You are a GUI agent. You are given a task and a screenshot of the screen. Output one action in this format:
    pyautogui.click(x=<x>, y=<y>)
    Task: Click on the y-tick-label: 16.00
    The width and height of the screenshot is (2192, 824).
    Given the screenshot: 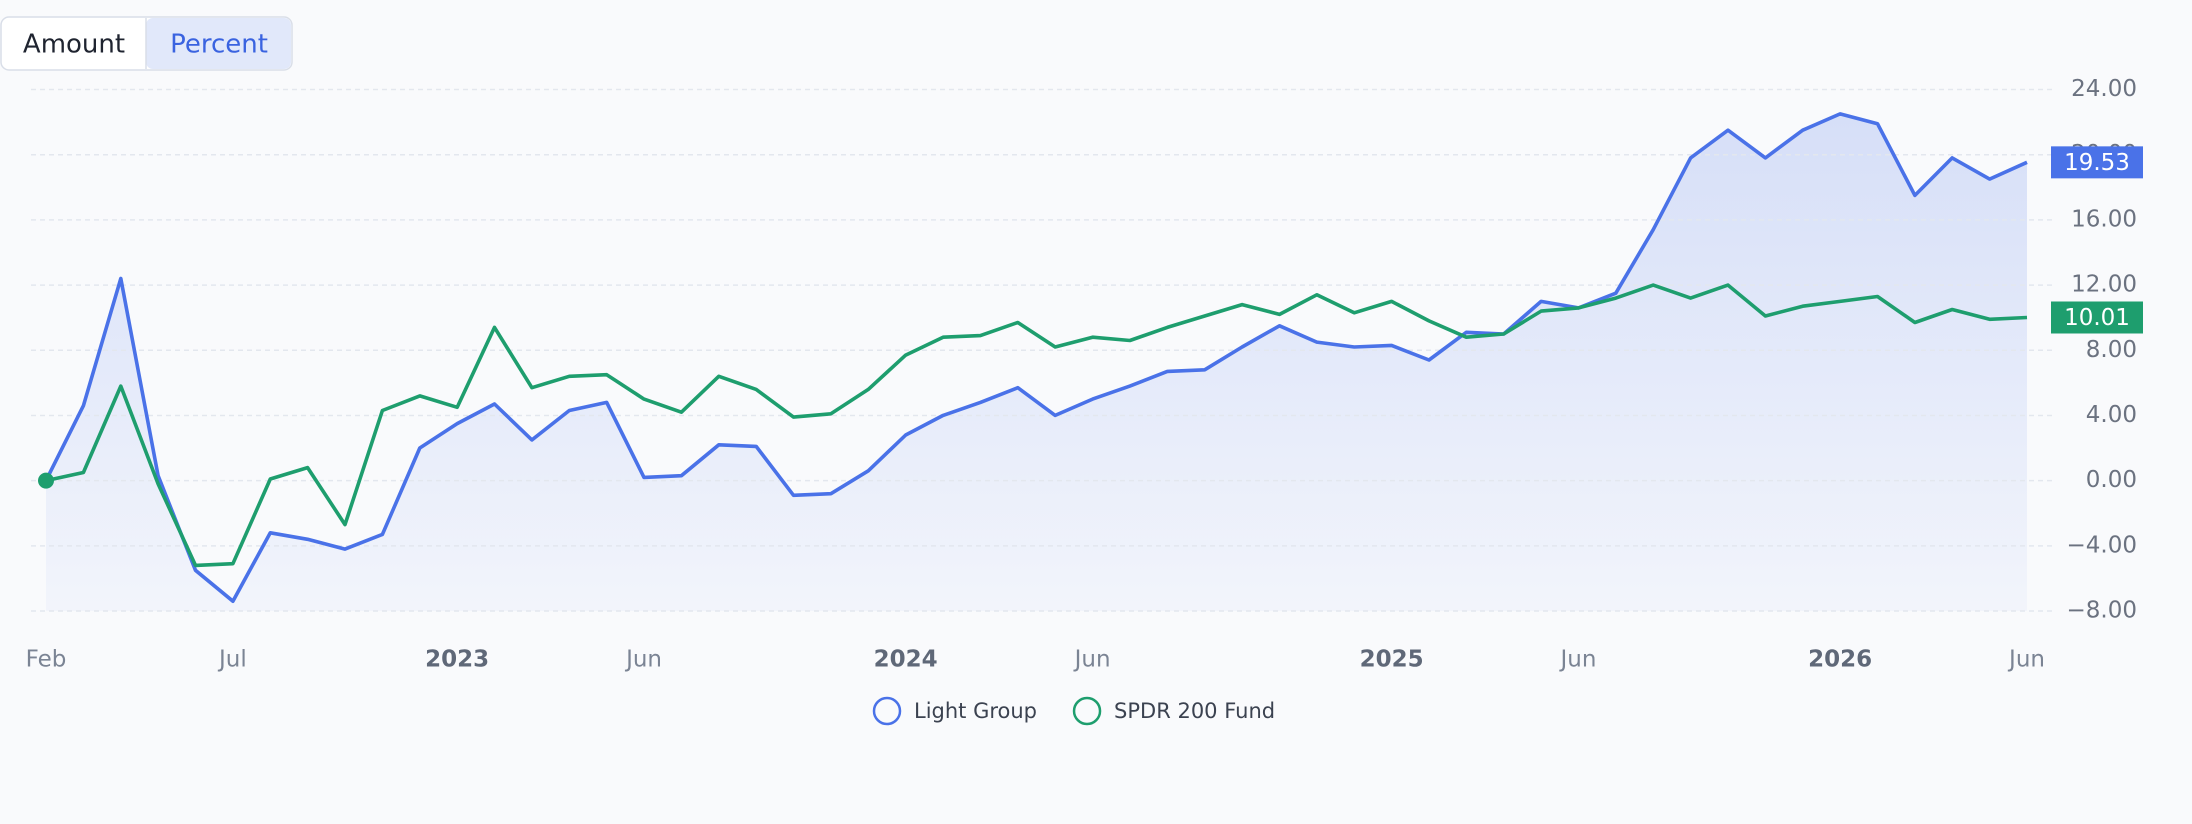 What is the action you would take?
    pyautogui.click(x=2104, y=219)
    